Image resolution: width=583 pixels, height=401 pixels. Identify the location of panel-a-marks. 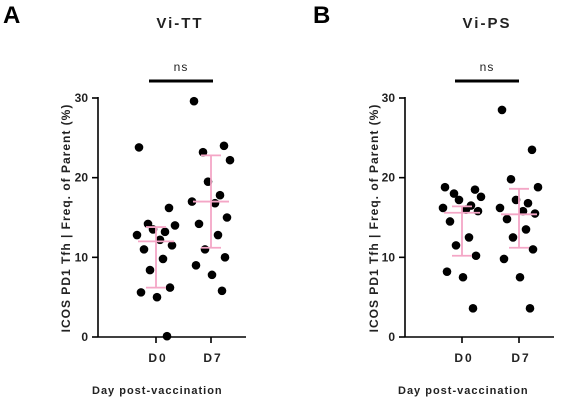
(183, 218).